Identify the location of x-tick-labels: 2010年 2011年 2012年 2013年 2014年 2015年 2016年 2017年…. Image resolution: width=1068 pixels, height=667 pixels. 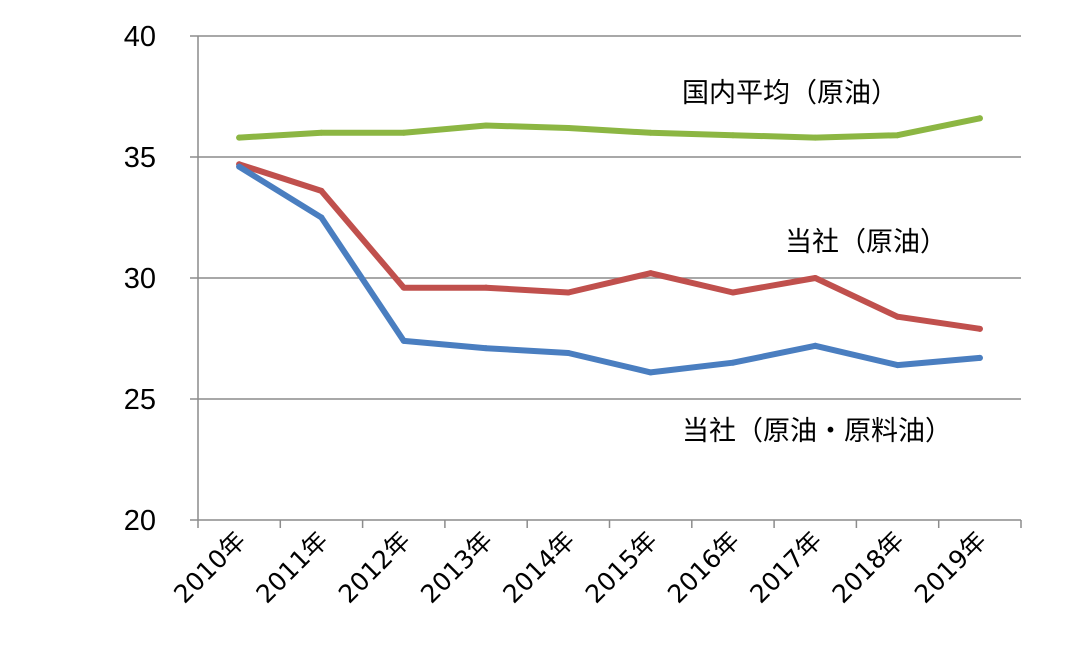
(580, 567).